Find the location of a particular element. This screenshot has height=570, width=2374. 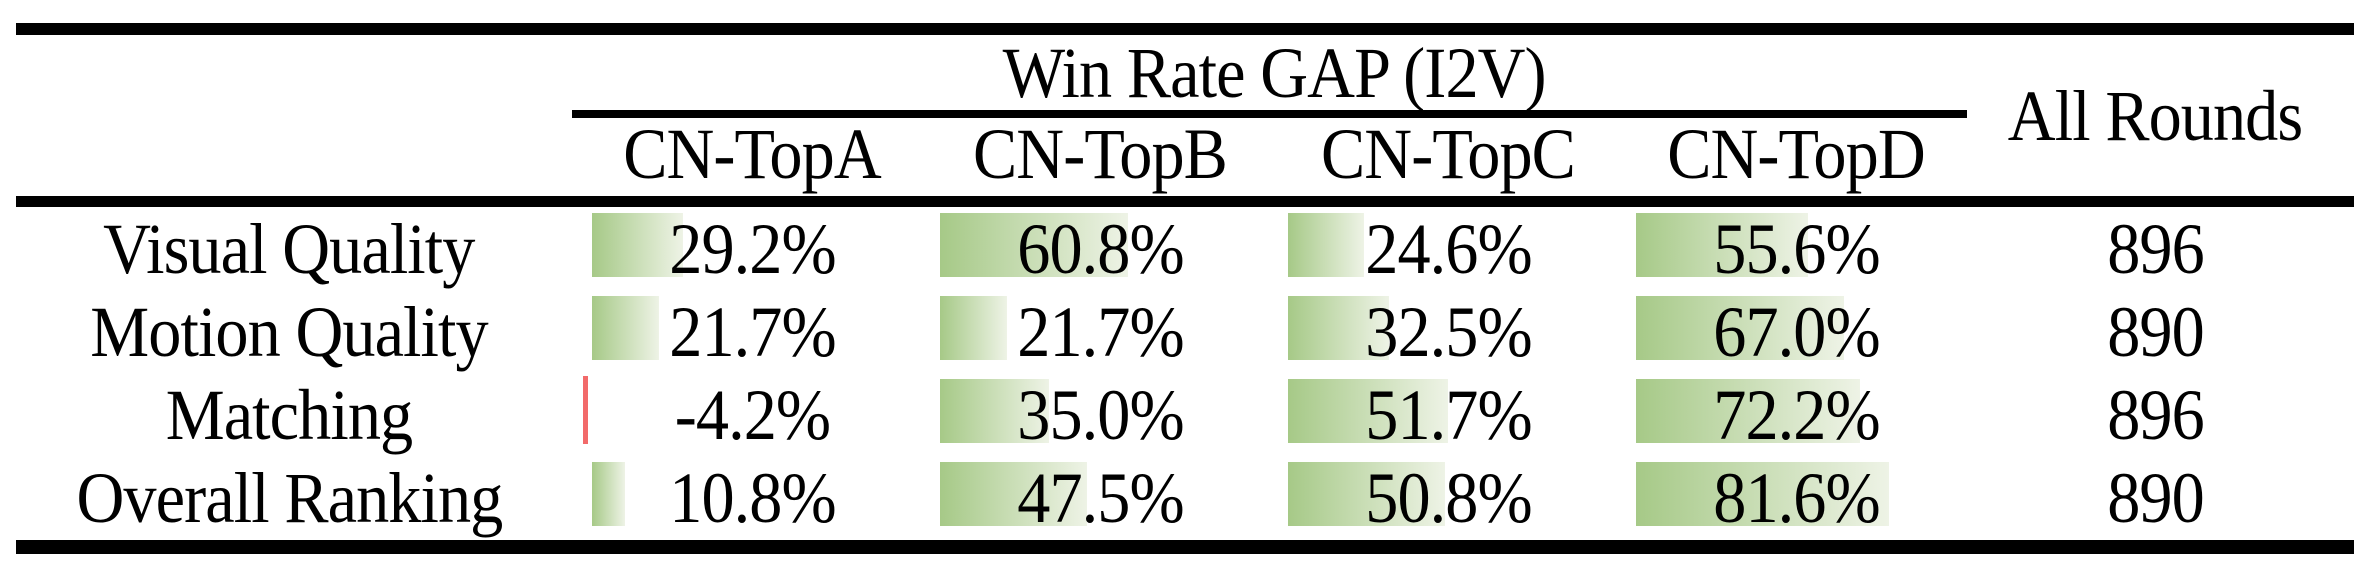

win-rate-value: 24.6% is located at coordinates (1448, 248).